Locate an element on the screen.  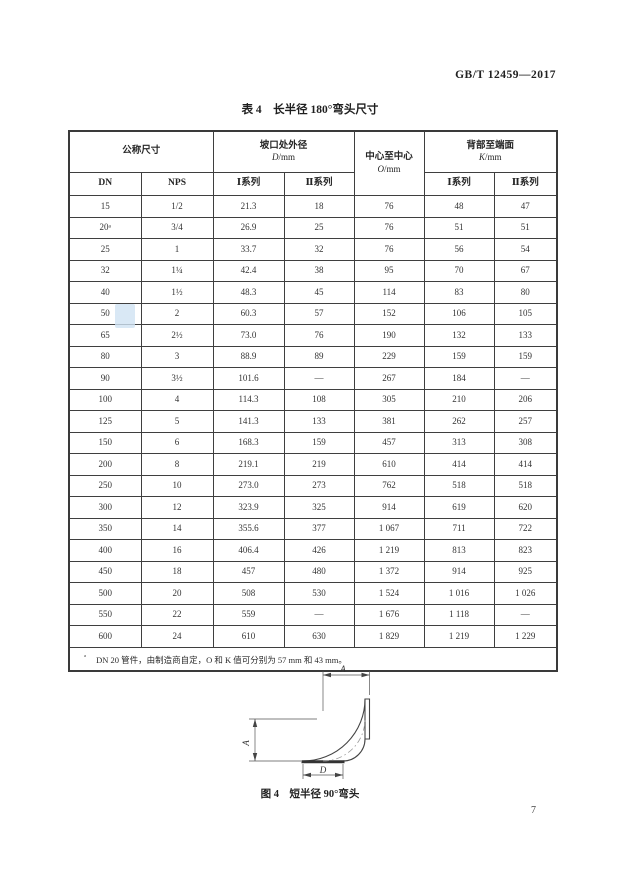
table-cell: 1 229 is located at coordinates (525, 636).